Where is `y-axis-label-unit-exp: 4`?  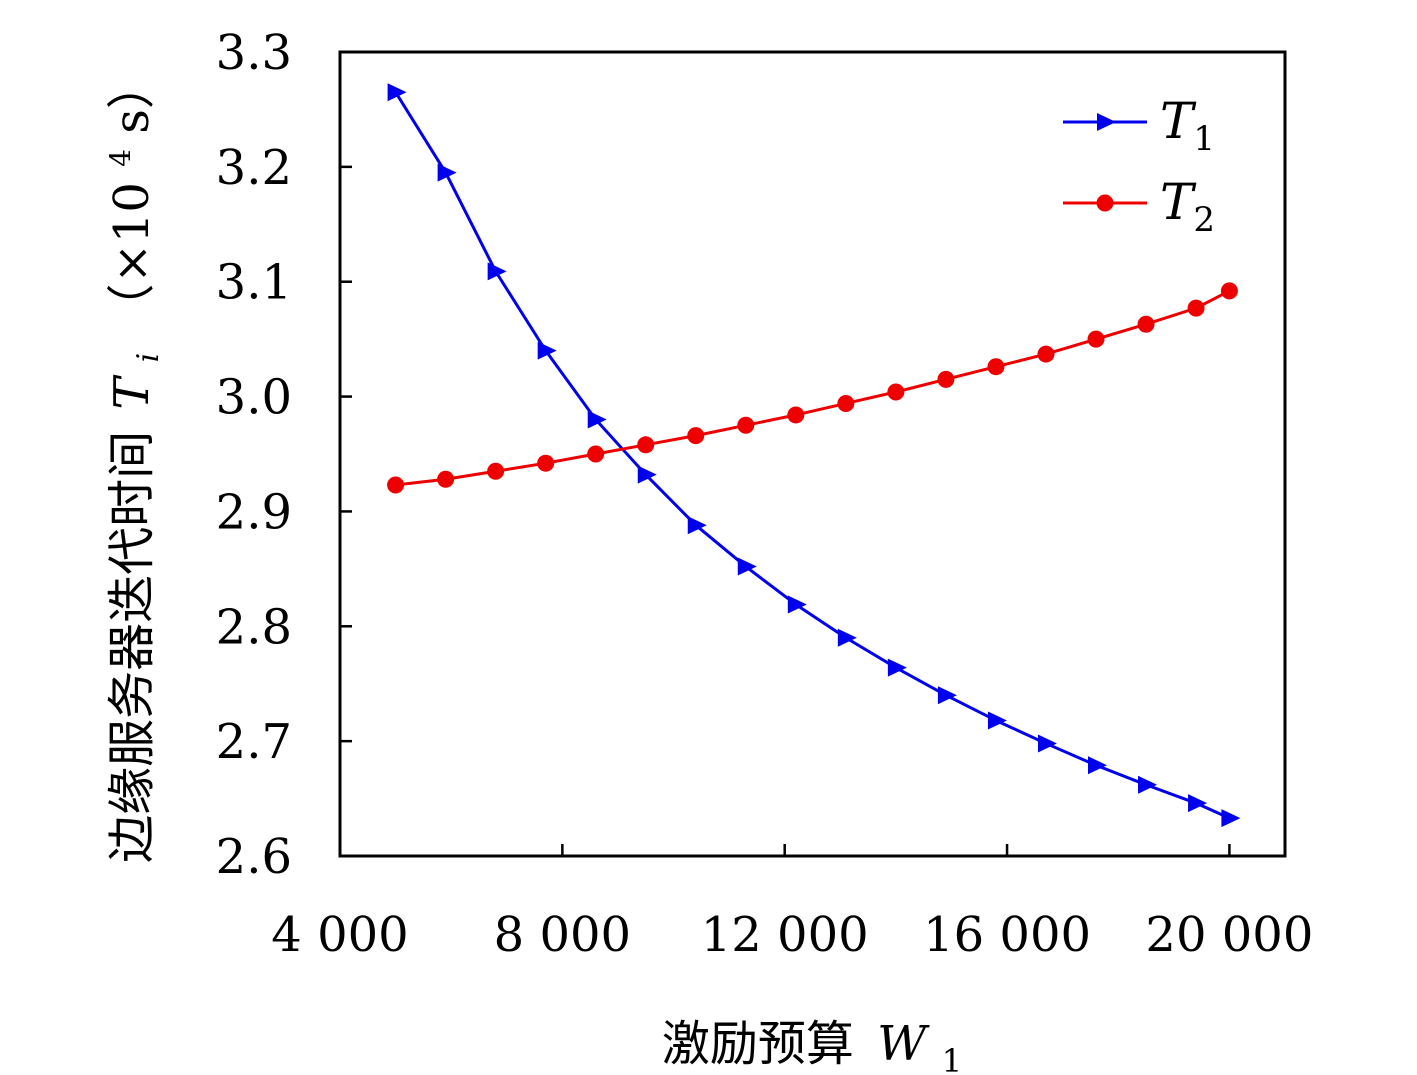 y-axis-label-unit-exp: 4 is located at coordinates (120, 158).